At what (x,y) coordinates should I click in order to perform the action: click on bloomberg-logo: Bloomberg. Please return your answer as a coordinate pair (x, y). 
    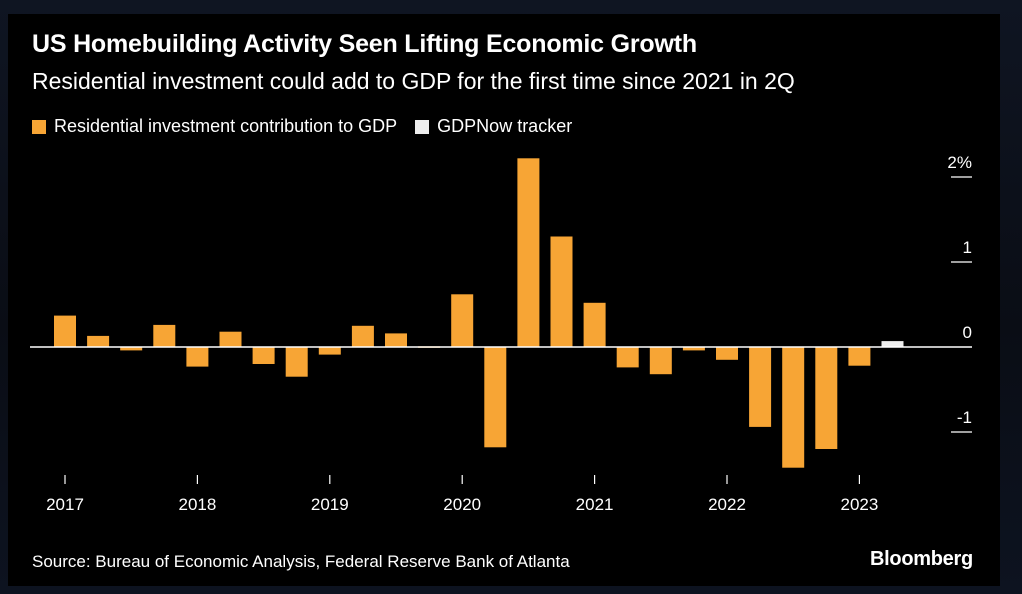
    Looking at the image, I should click on (921, 559).